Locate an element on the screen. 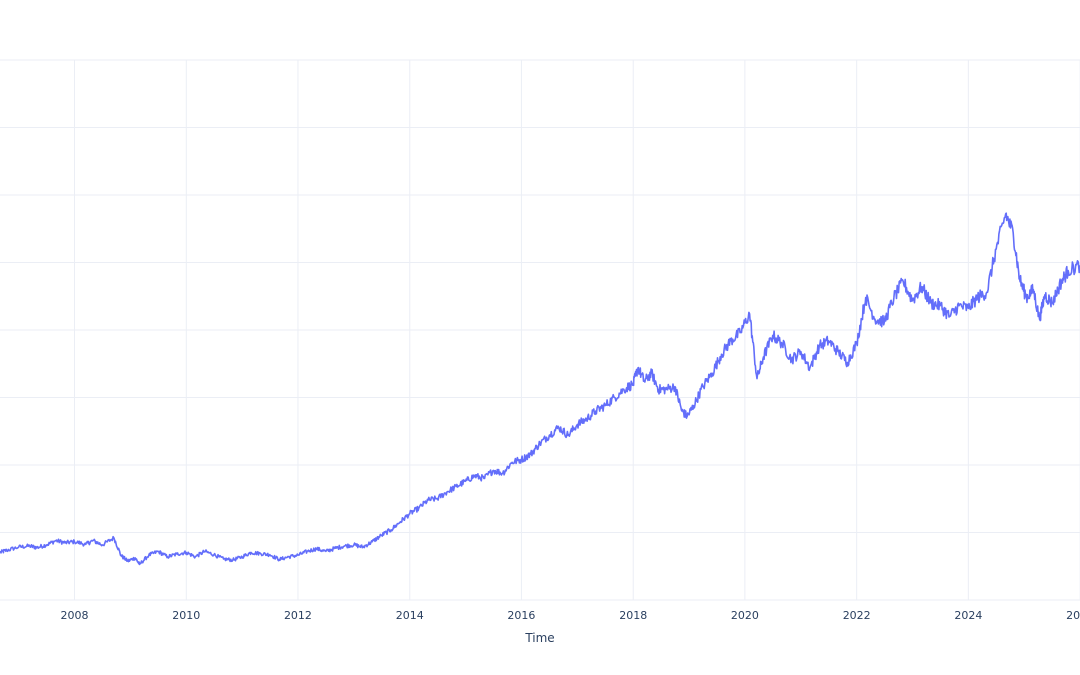 This screenshot has width=1080, height=675. x-tick-label: 2022 is located at coordinates (857, 615).